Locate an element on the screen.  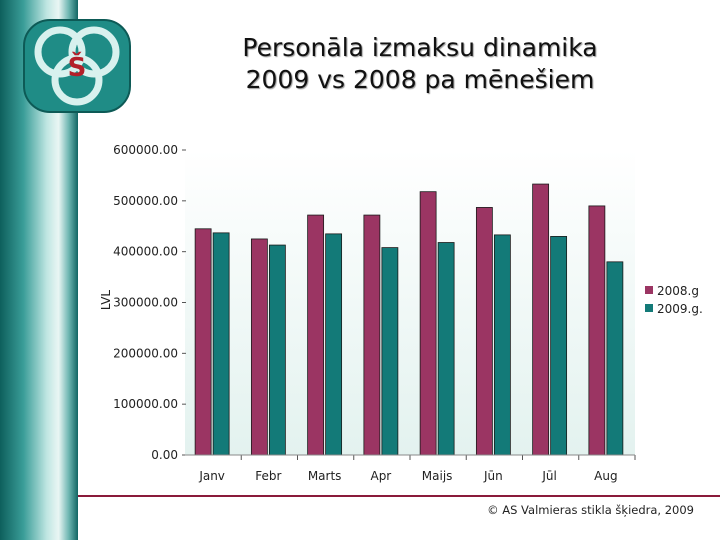
y-tick-label: 400000.00 is located at coordinates (145, 252).